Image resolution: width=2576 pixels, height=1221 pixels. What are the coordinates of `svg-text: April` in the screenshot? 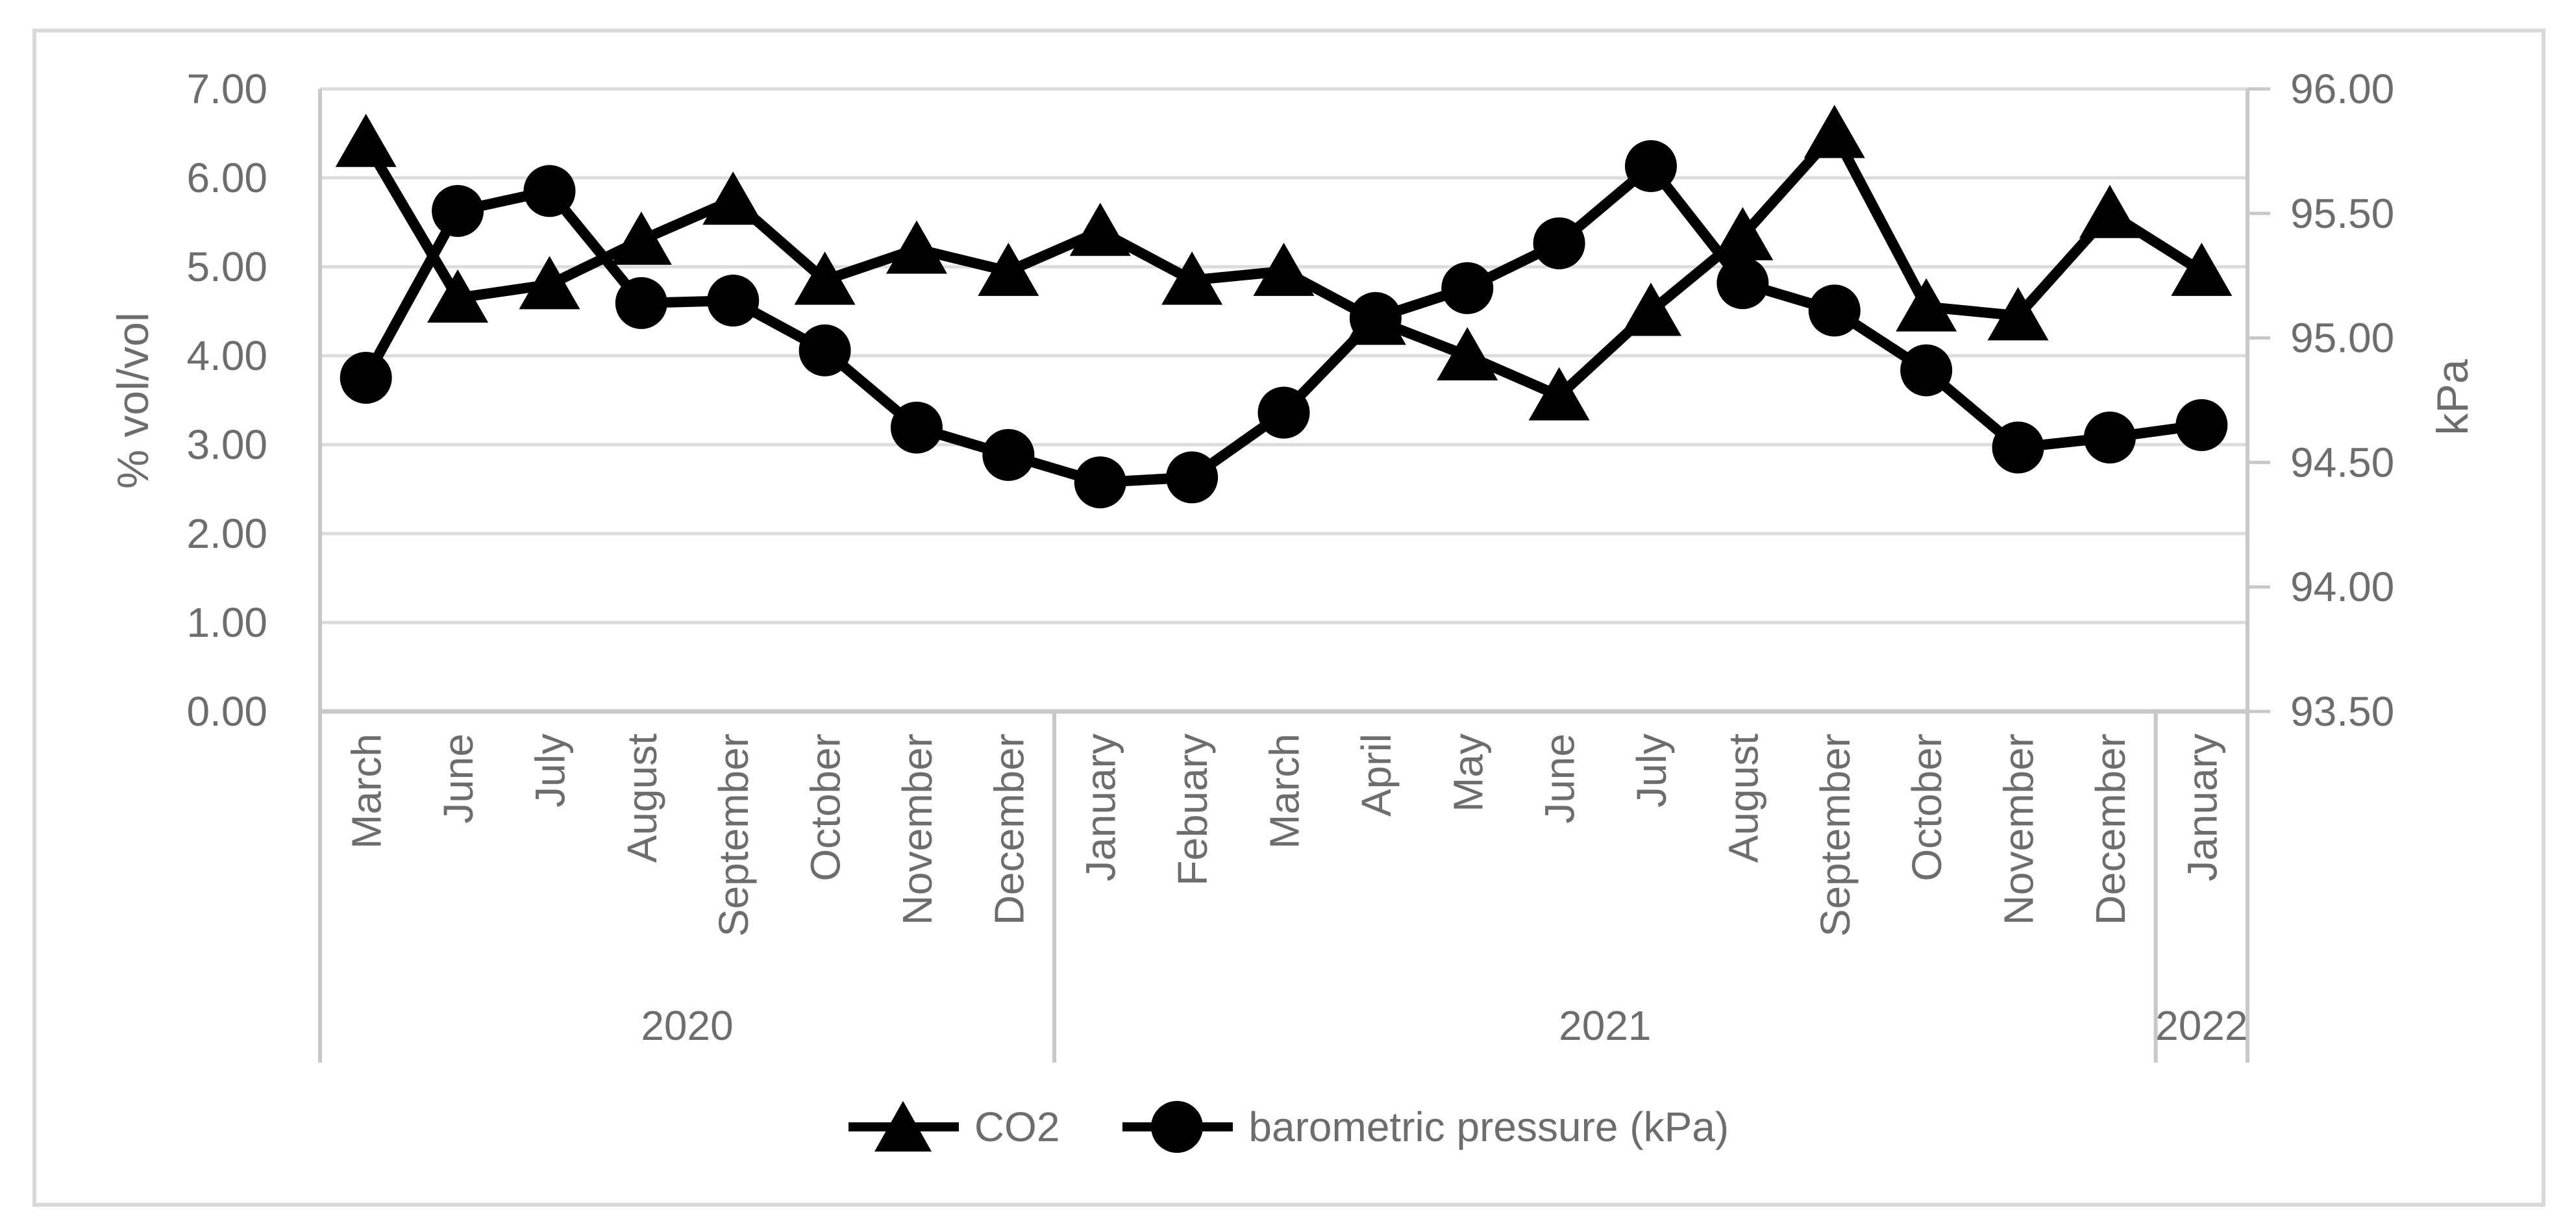 It's located at (1376, 775).